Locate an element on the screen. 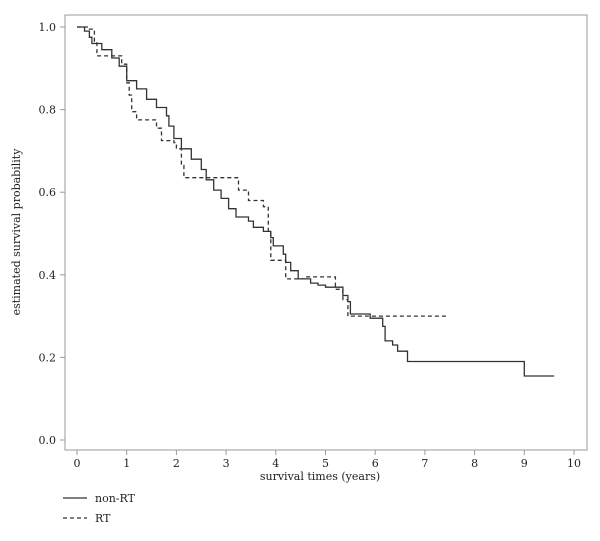 The width and height of the screenshot is (600, 541). legend-label-rt: RT is located at coordinates (103, 518).